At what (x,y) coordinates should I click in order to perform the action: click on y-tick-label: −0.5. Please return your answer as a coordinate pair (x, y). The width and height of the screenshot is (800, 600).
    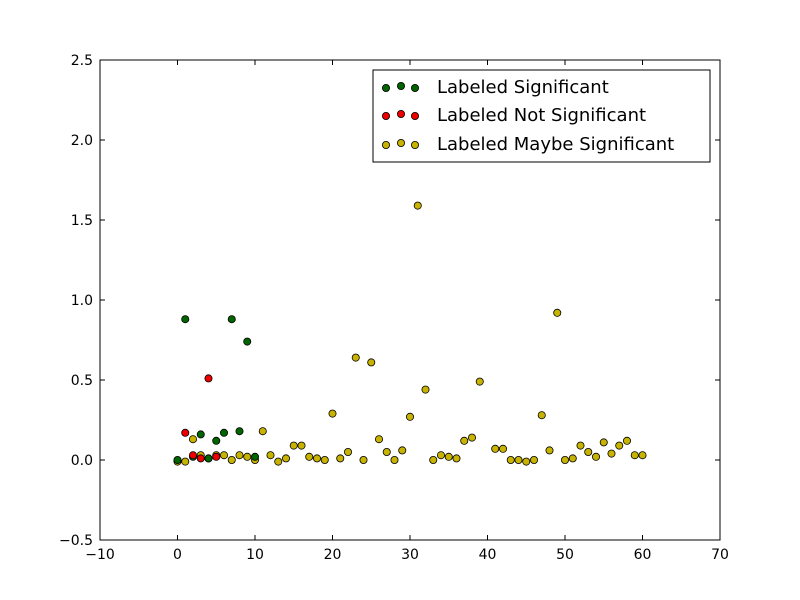
    Looking at the image, I should click on (76, 541).